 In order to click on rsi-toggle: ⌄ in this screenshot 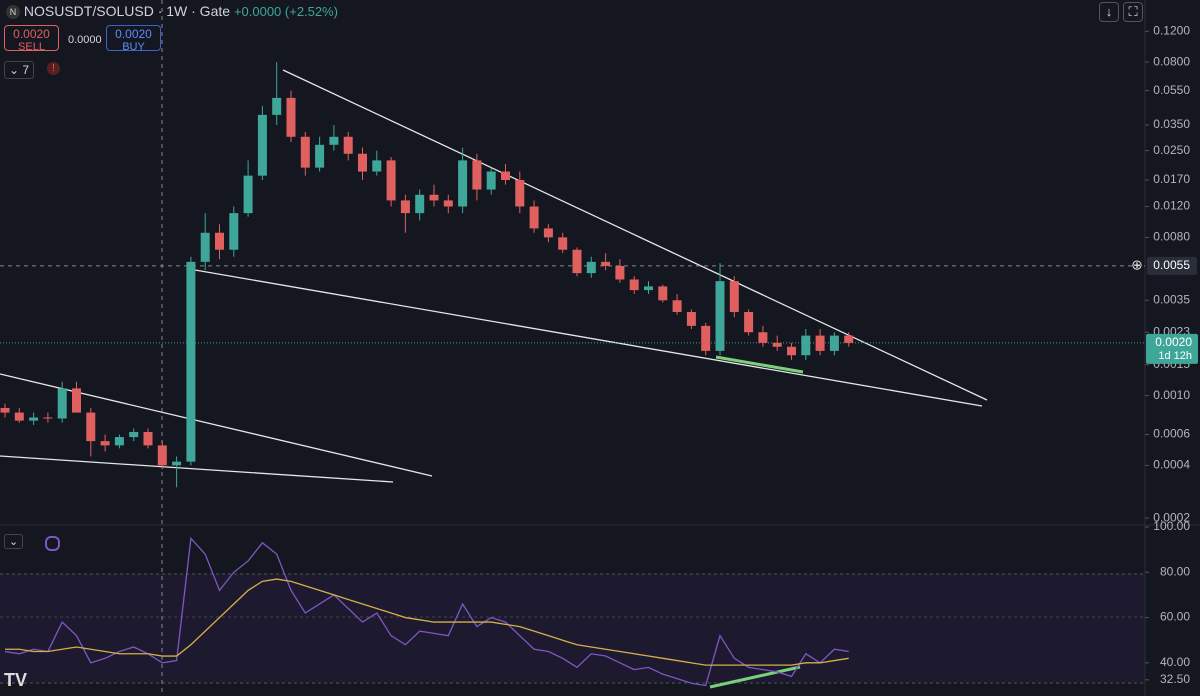, I will do `click(14, 541)`.